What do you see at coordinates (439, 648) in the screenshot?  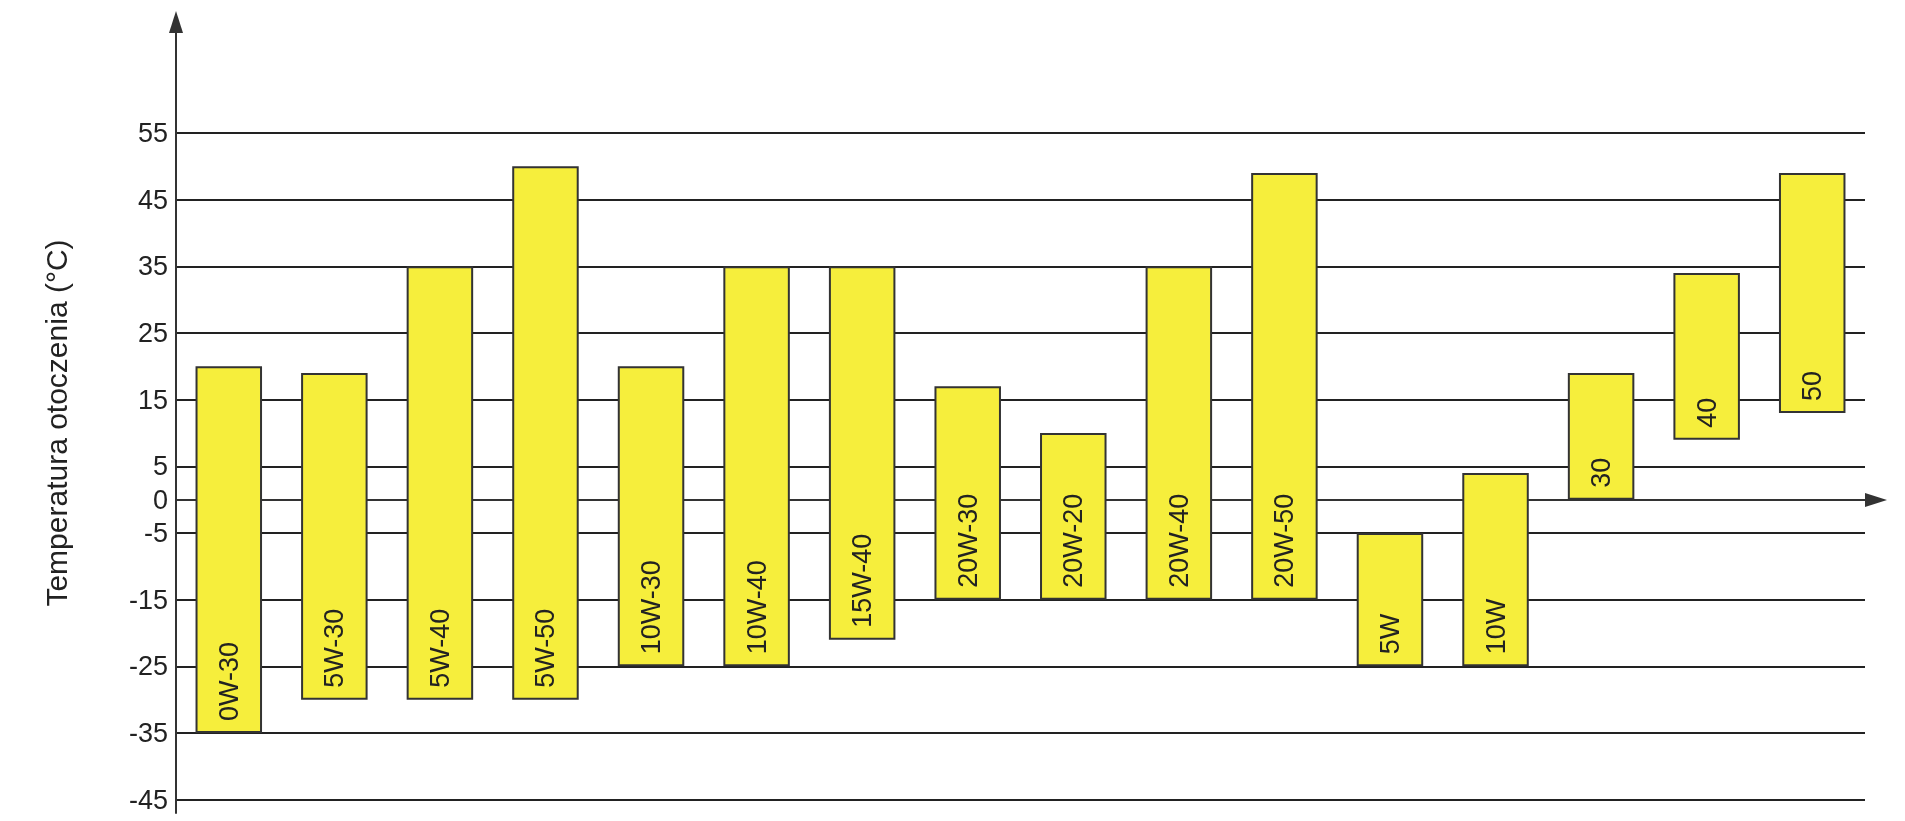 I see `x-tick-label: 5W-40` at bounding box center [439, 648].